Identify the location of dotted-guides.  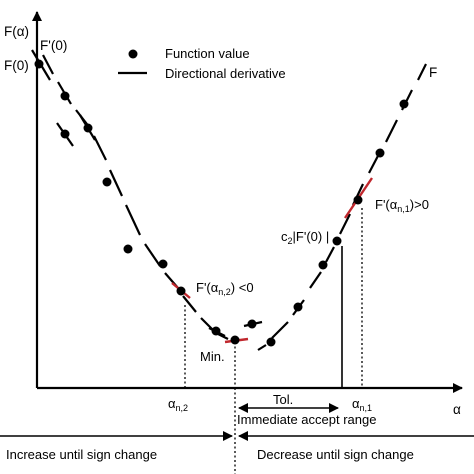
(273, 298).